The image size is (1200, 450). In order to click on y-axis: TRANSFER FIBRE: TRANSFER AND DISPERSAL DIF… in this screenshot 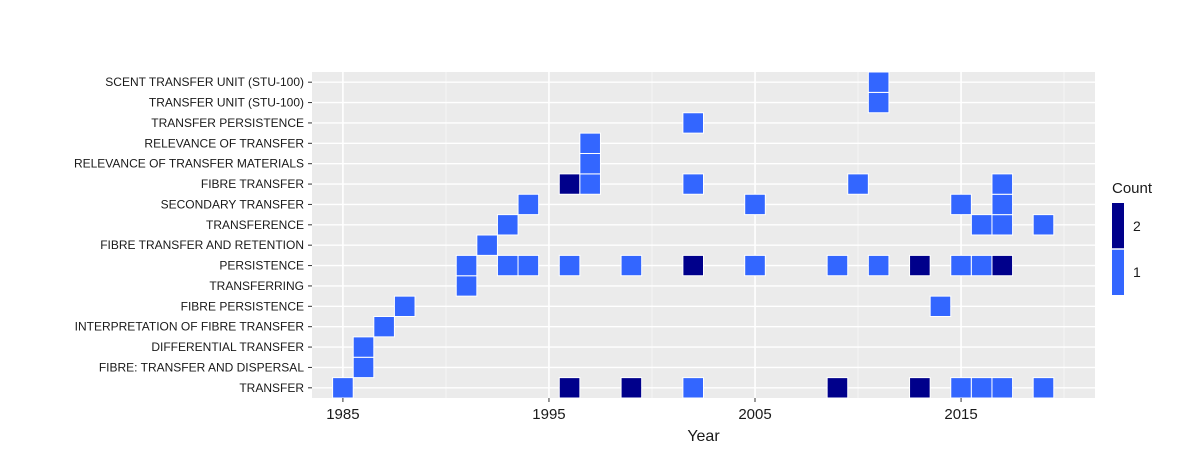, I will do `click(193, 235)`.